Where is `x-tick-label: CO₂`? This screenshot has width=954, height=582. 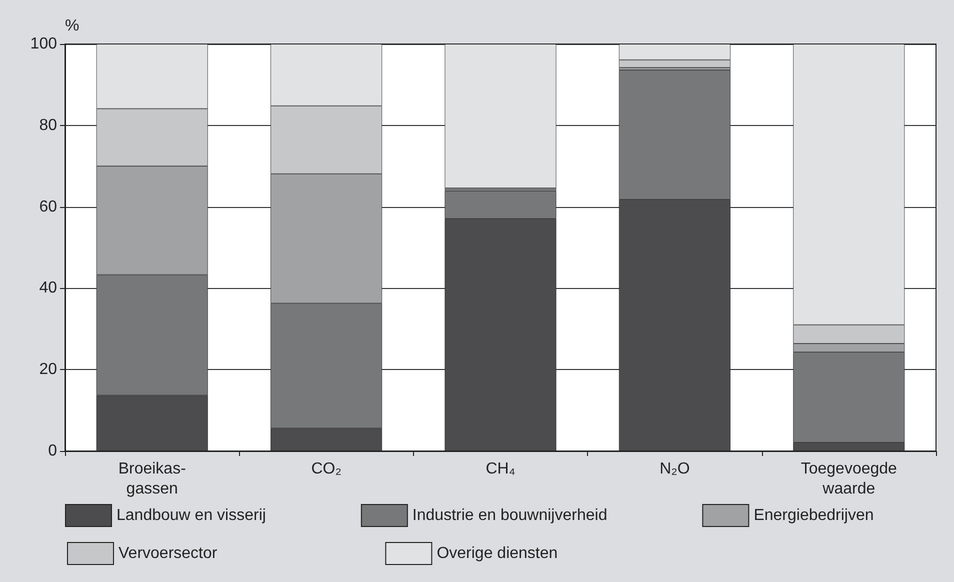 x-tick-label: CO₂ is located at coordinates (326, 469).